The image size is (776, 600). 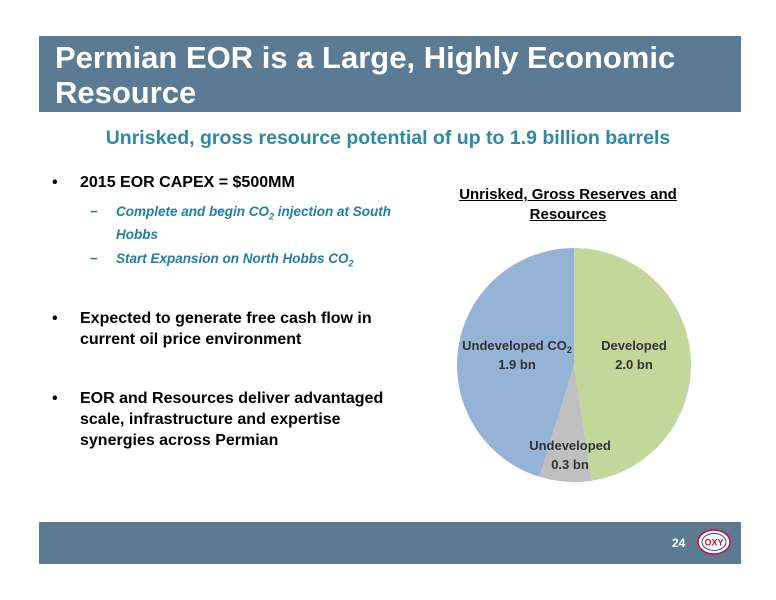 I want to click on chart-title: Unrisked, Gross Reserves and Resources, so click(x=568, y=204).